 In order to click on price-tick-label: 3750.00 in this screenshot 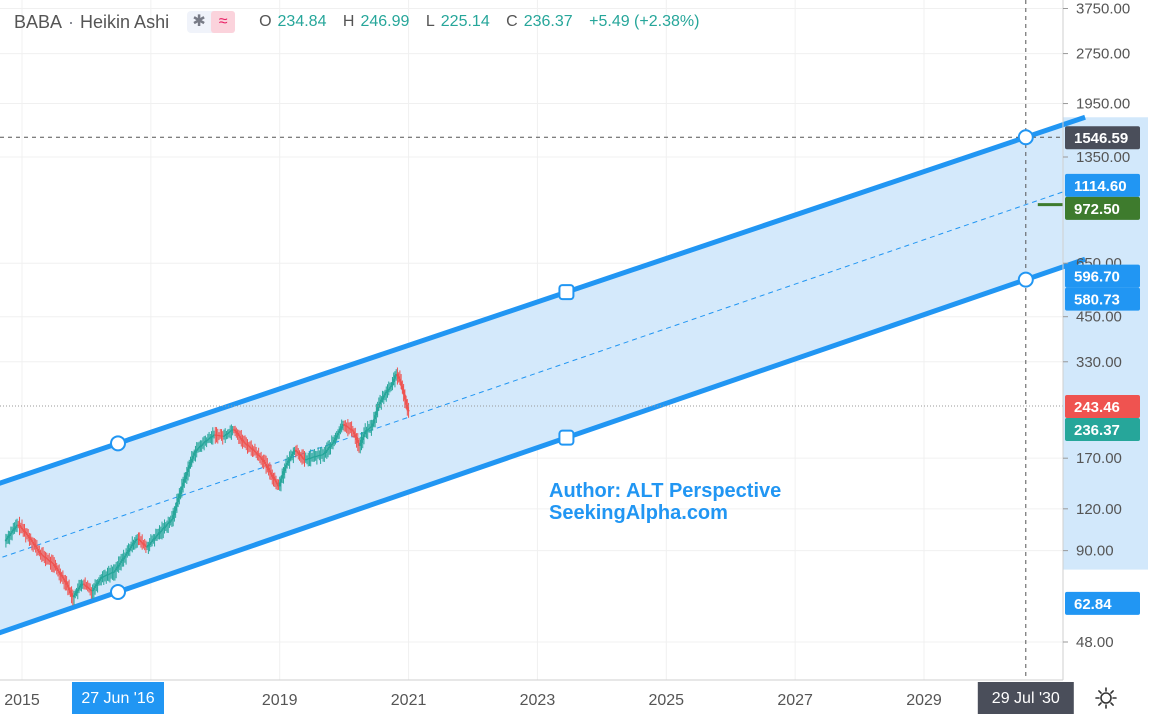, I will do `click(1103, 8)`.